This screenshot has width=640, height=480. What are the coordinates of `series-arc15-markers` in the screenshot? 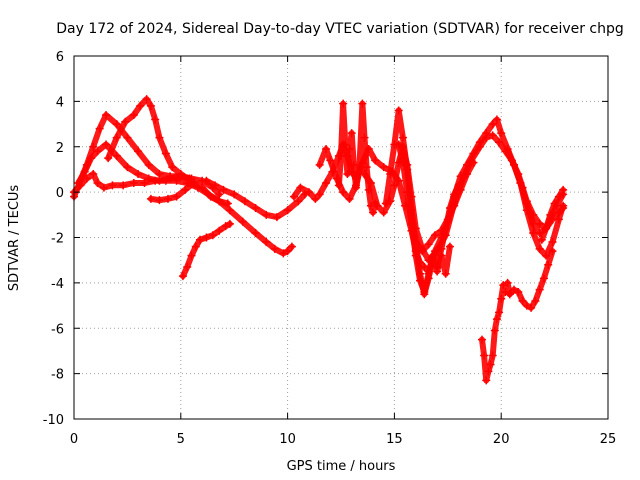 It's located at (531, 279).